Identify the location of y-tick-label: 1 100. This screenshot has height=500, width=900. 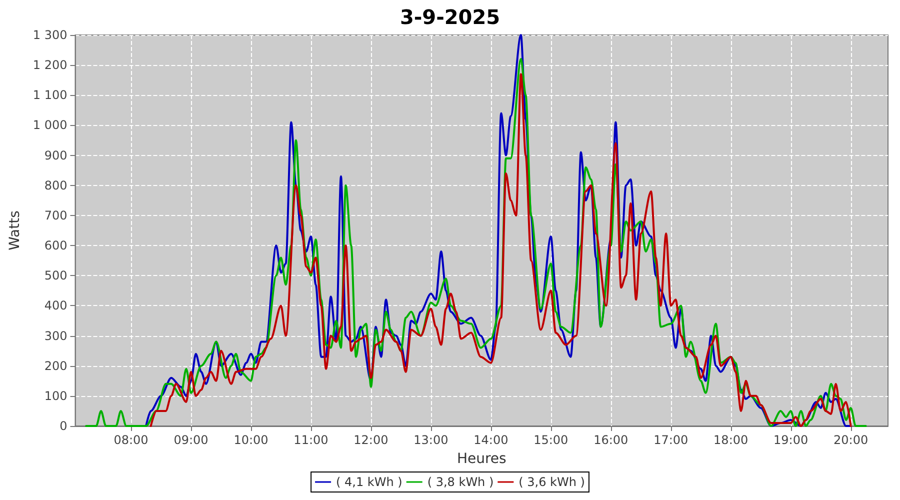
(50, 95).